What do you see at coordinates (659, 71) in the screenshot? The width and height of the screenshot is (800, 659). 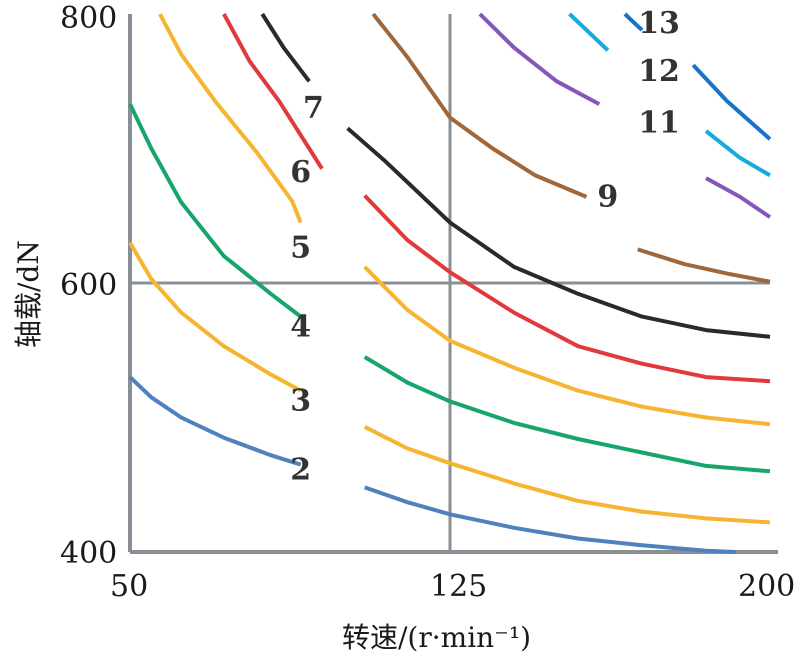 I see `curve-label-12: 12` at bounding box center [659, 71].